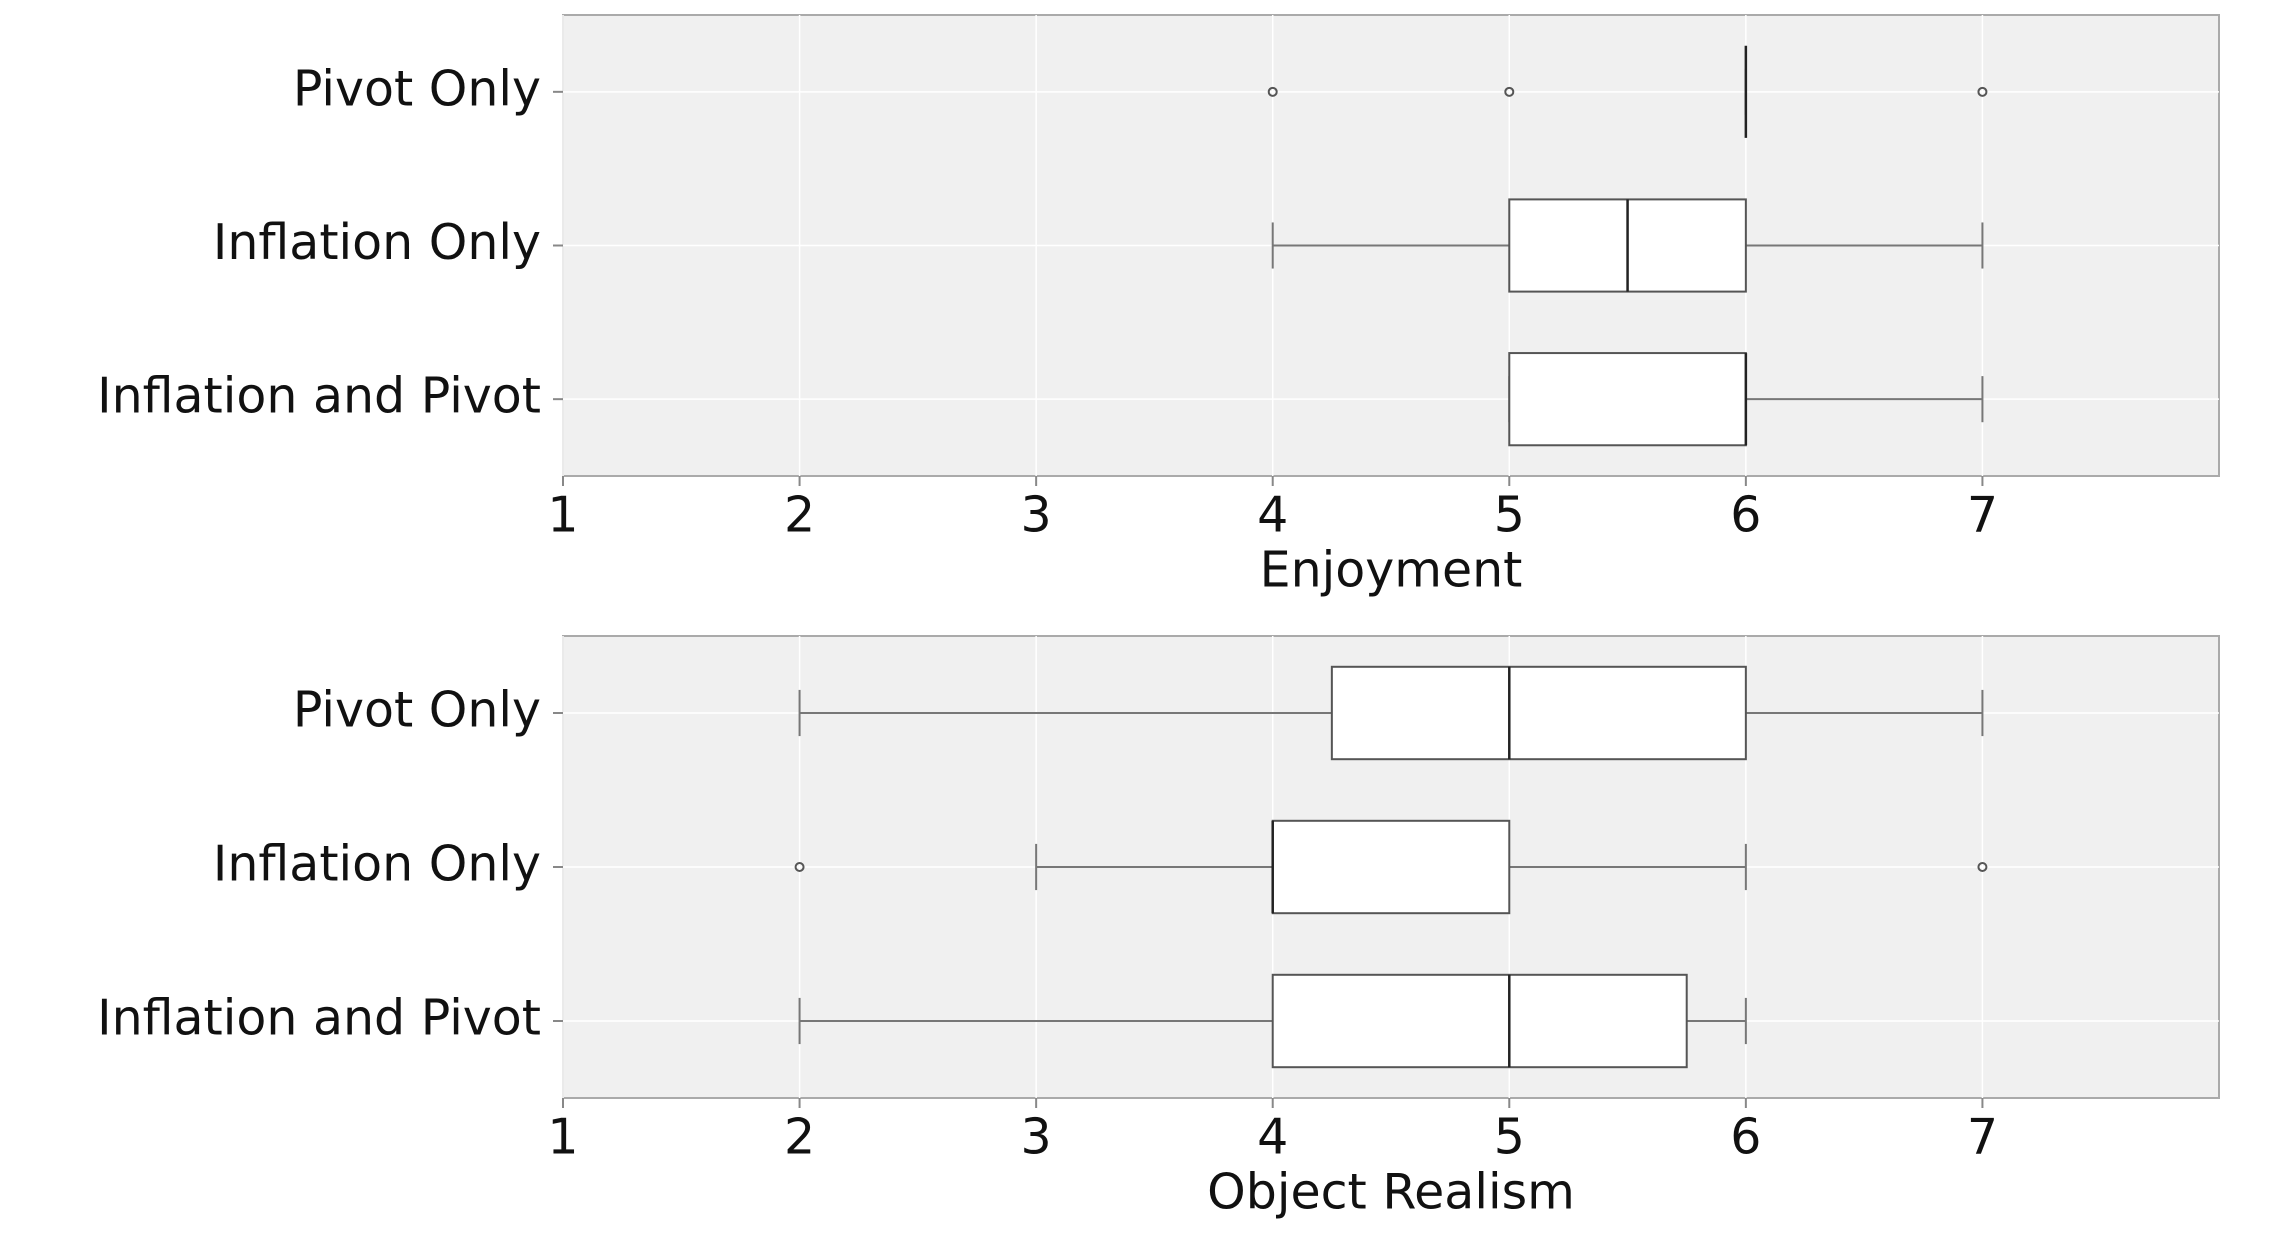 The height and width of the screenshot is (1234, 2272). I want to click on x-axis-label: Enjoyment, so click(1391, 570).